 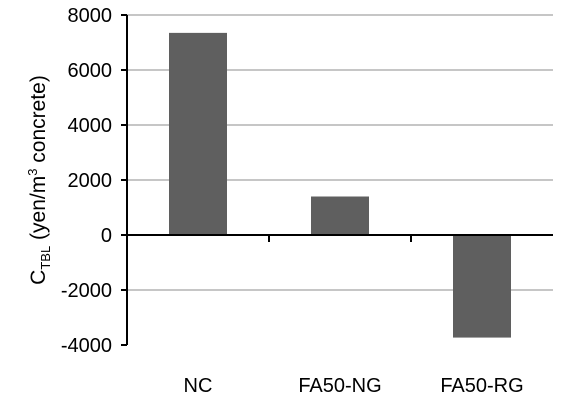 What do you see at coordinates (106, 236) in the screenshot?
I see `y-tick-label: 0` at bounding box center [106, 236].